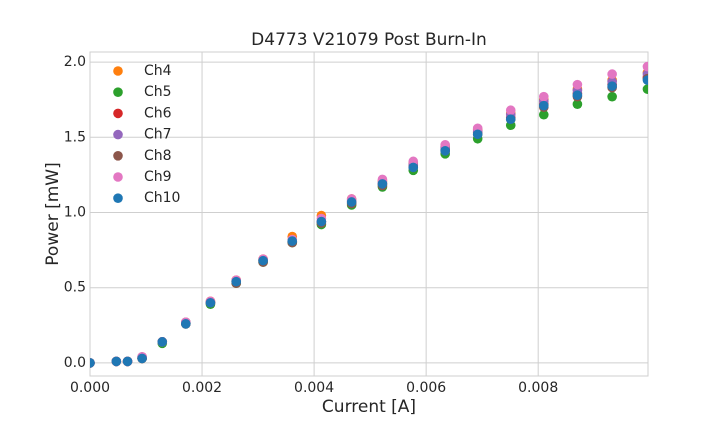  I want to click on y-axis-label: Power [mW], so click(53, 213).